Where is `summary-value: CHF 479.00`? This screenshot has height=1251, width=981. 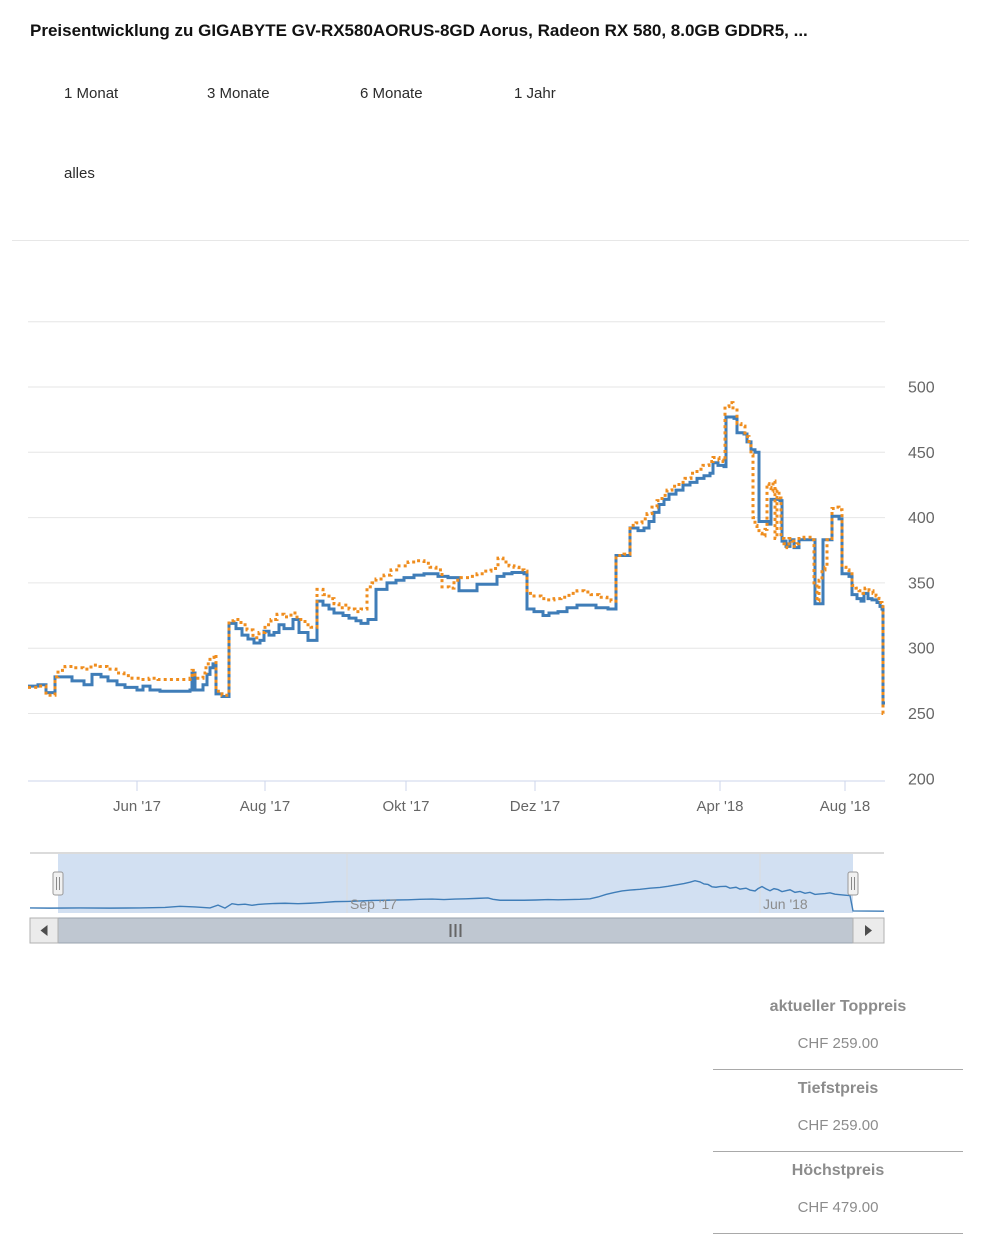
summary-value: CHF 479.00 is located at coordinates (838, 1207).